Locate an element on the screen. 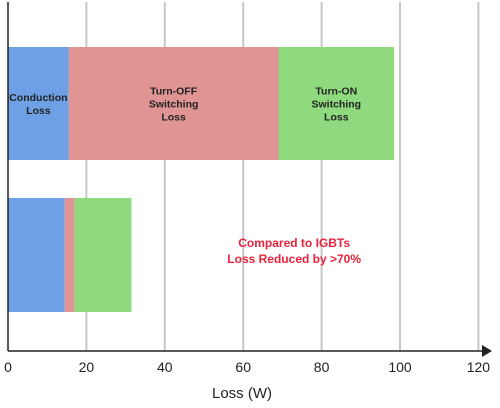  x-tick-label: 80 is located at coordinates (322, 367).